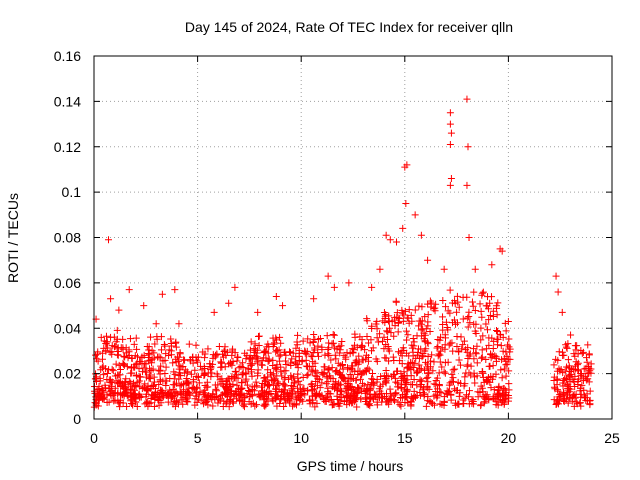 The height and width of the screenshot is (480, 640). What do you see at coordinates (94, 438) in the screenshot?
I see `x-tick-label: 0` at bounding box center [94, 438].